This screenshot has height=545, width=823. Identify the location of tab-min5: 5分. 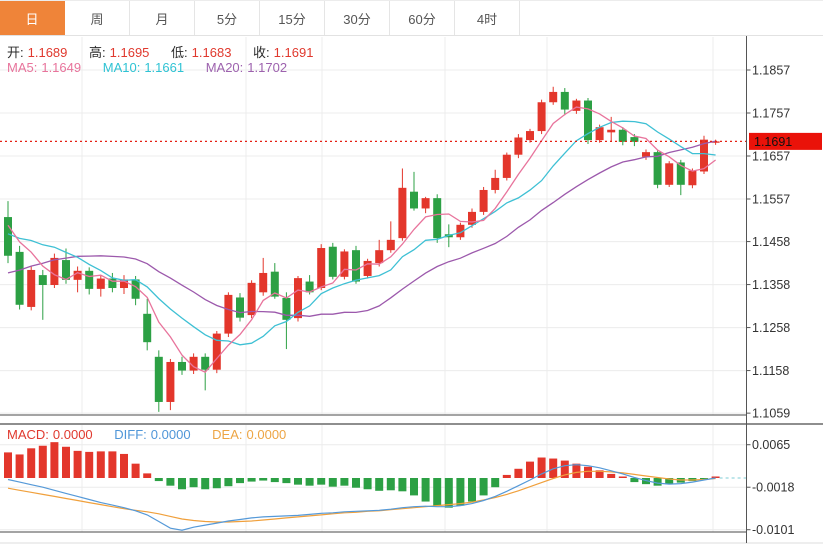
(227, 18).